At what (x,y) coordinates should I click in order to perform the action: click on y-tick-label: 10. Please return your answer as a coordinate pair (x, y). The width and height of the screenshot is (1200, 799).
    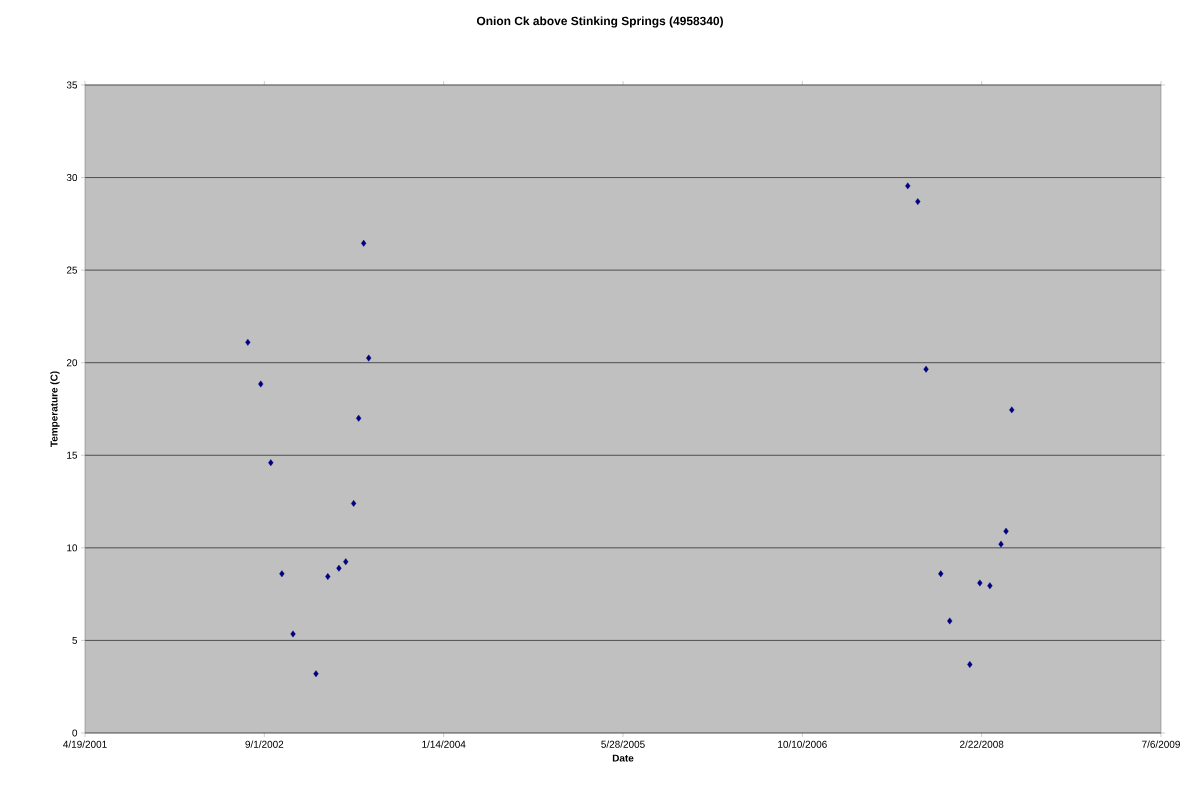
    Looking at the image, I should click on (72, 548).